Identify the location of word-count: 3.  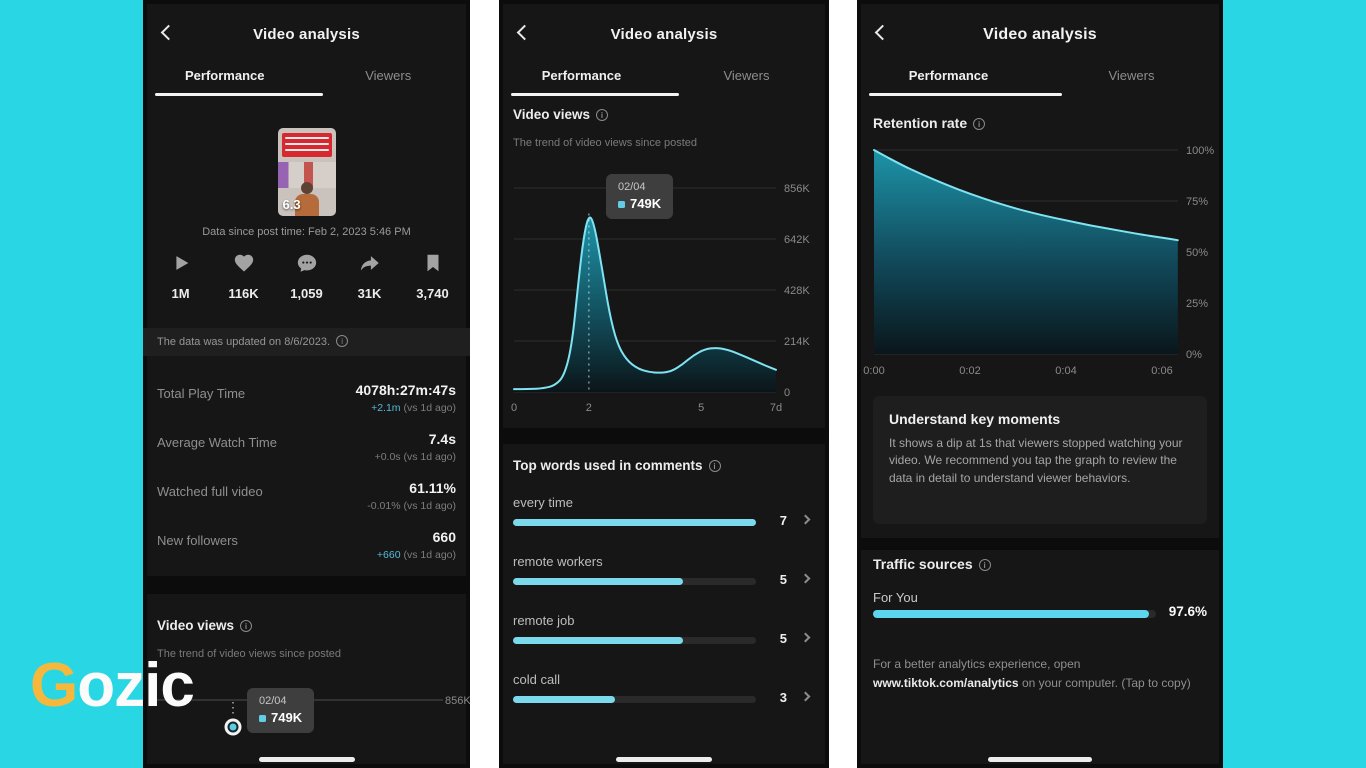
(783, 697).